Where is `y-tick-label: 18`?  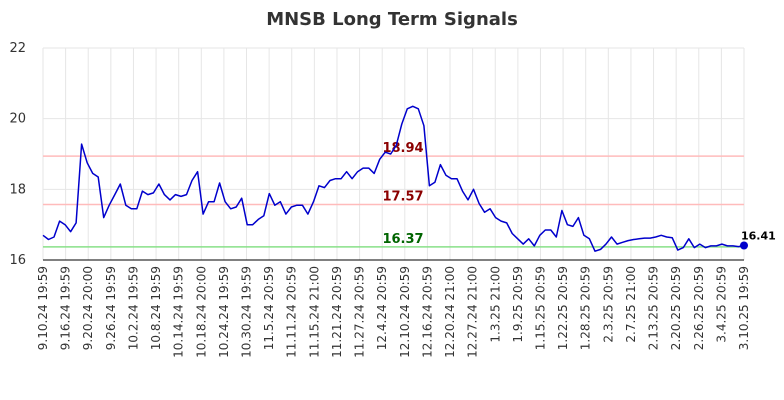 y-tick-label: 18 is located at coordinates (17, 189).